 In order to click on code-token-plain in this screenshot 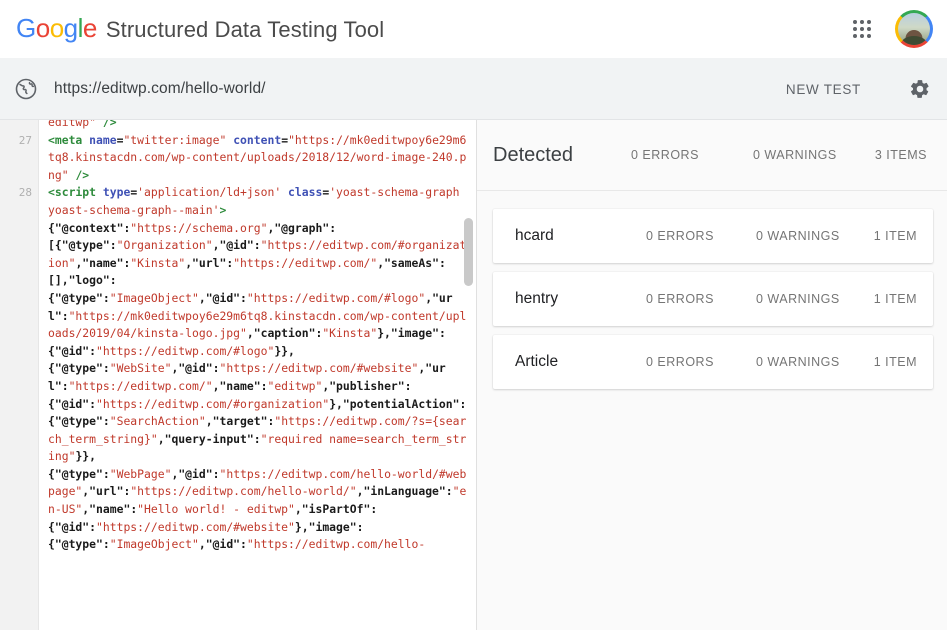, I will do `click(99, 124)`.